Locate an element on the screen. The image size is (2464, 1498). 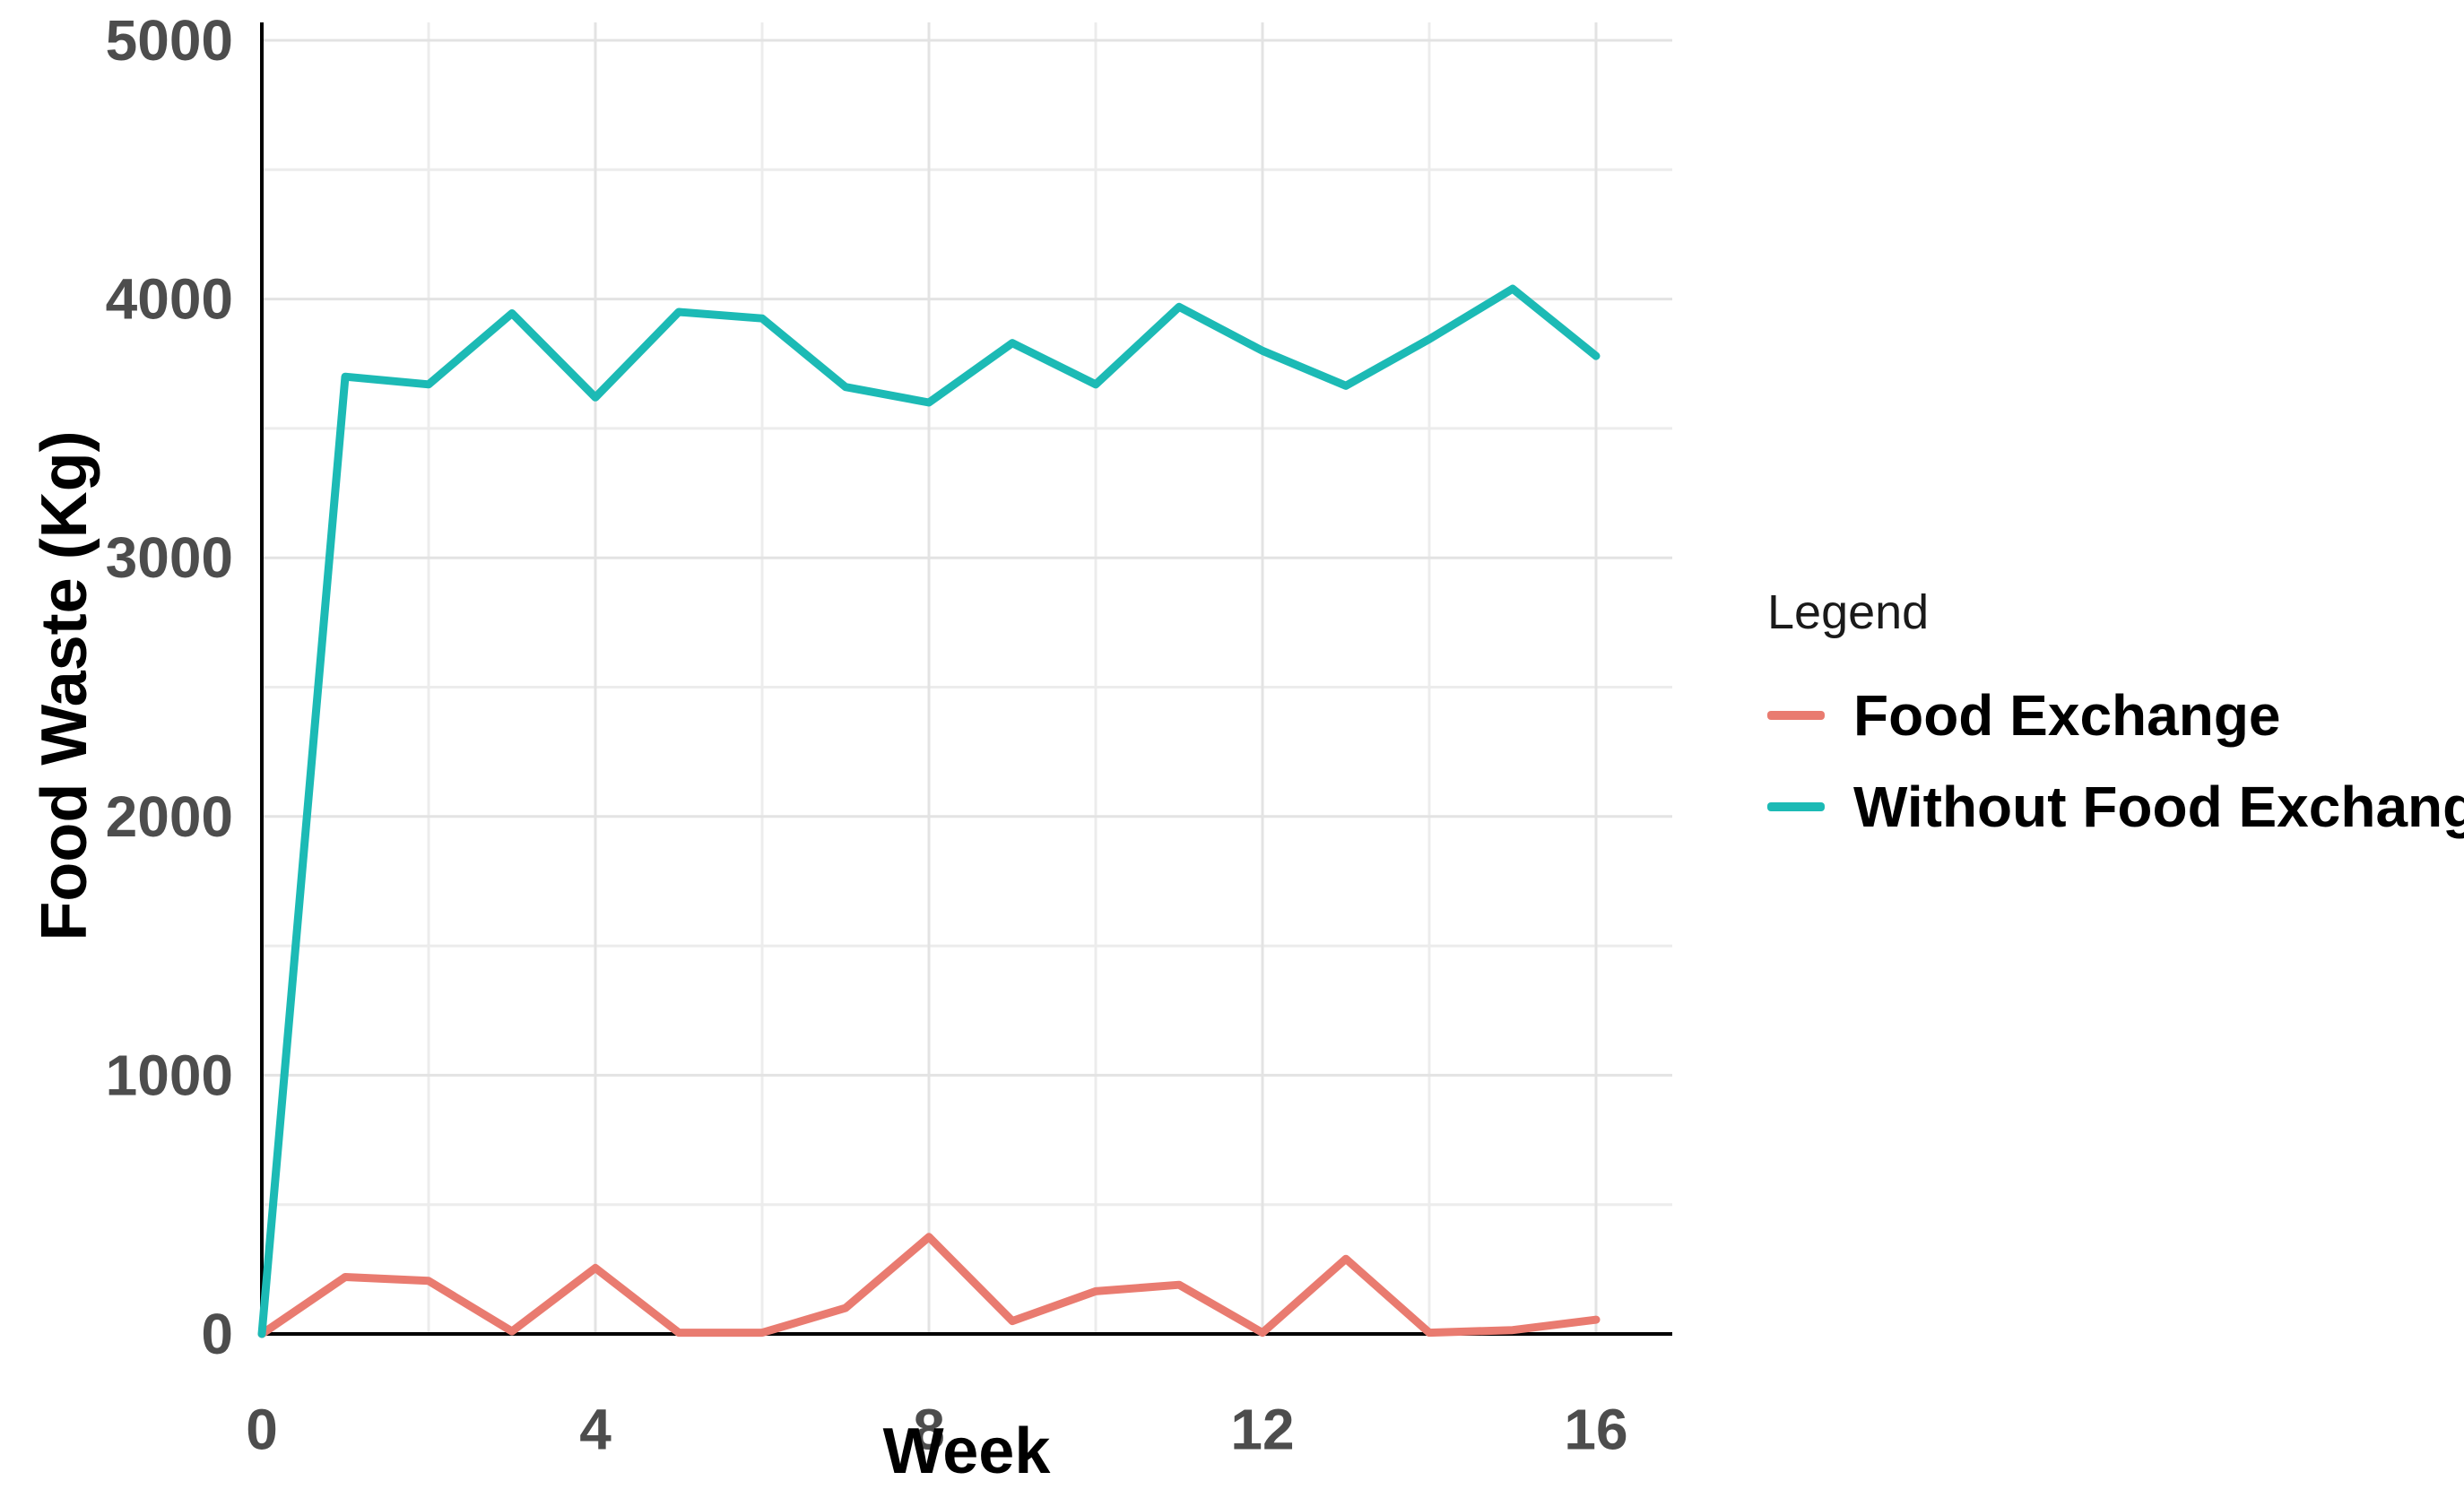
y-tick-label: 4000 is located at coordinates (169, 299).